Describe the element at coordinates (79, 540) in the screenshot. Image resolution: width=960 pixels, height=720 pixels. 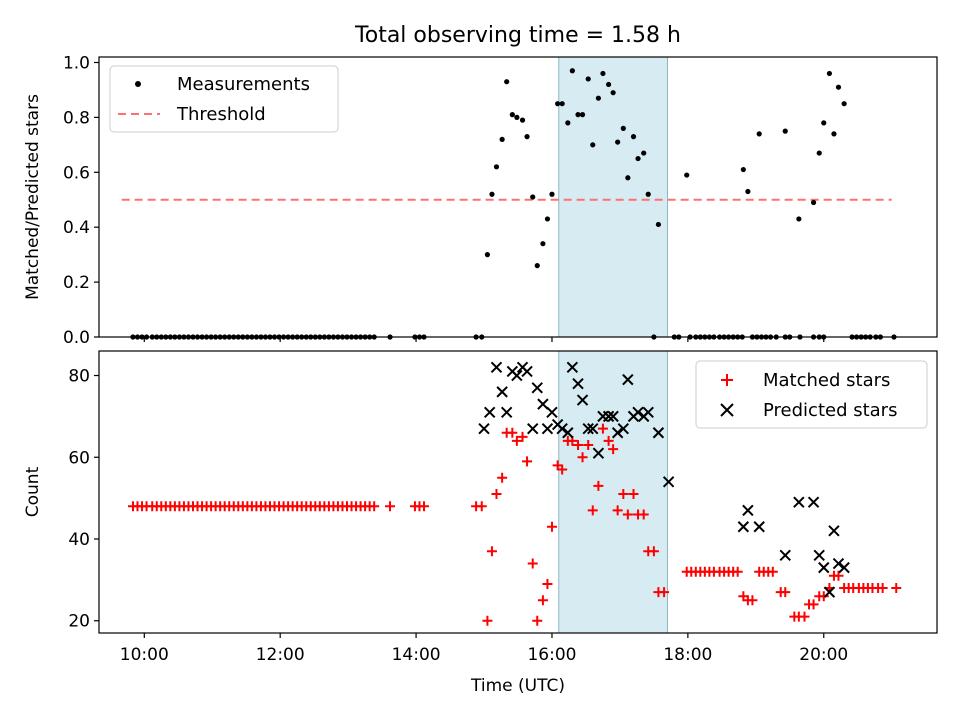
I see `y-tick-label: 40` at that location.